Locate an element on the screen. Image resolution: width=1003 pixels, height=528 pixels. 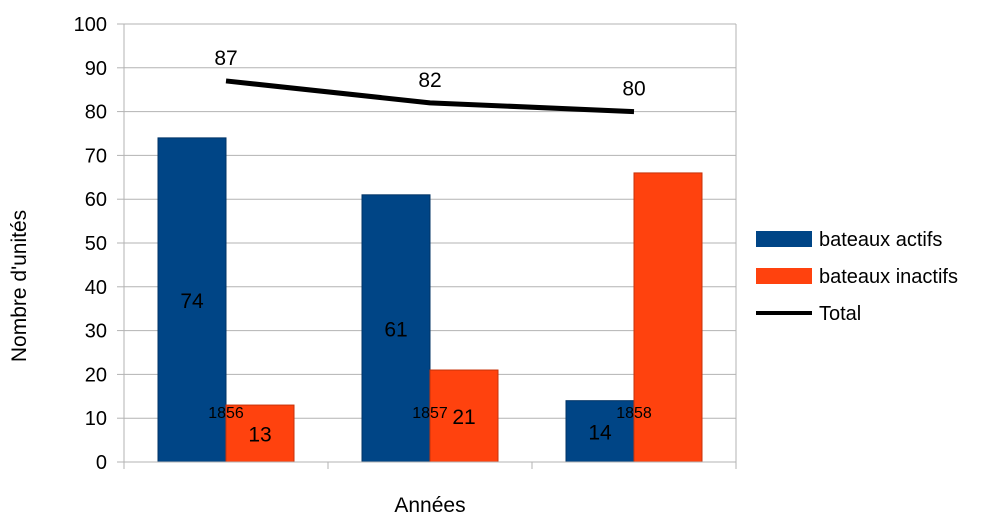
total-line is located at coordinates (430, 96).